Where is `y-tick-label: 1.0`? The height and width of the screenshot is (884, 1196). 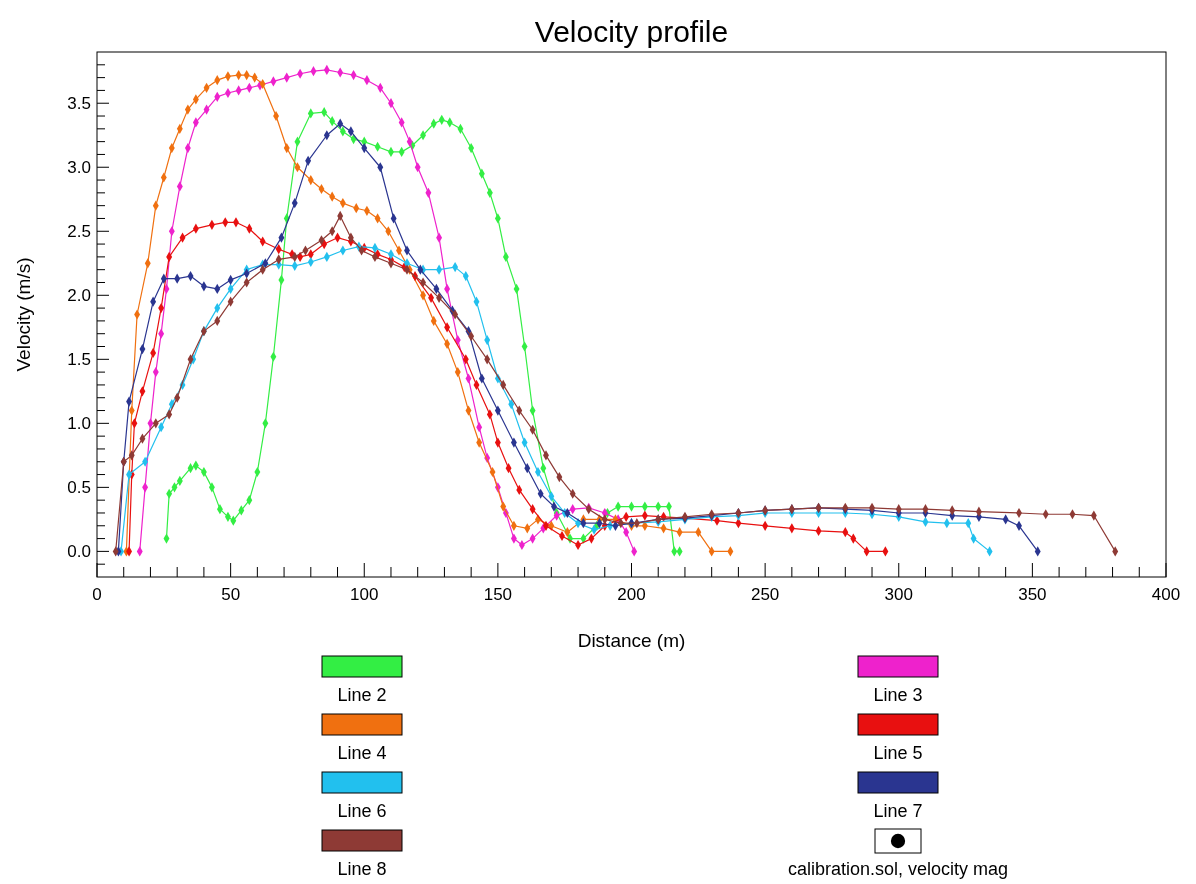
y-tick-label: 1.0 is located at coordinates (79, 424).